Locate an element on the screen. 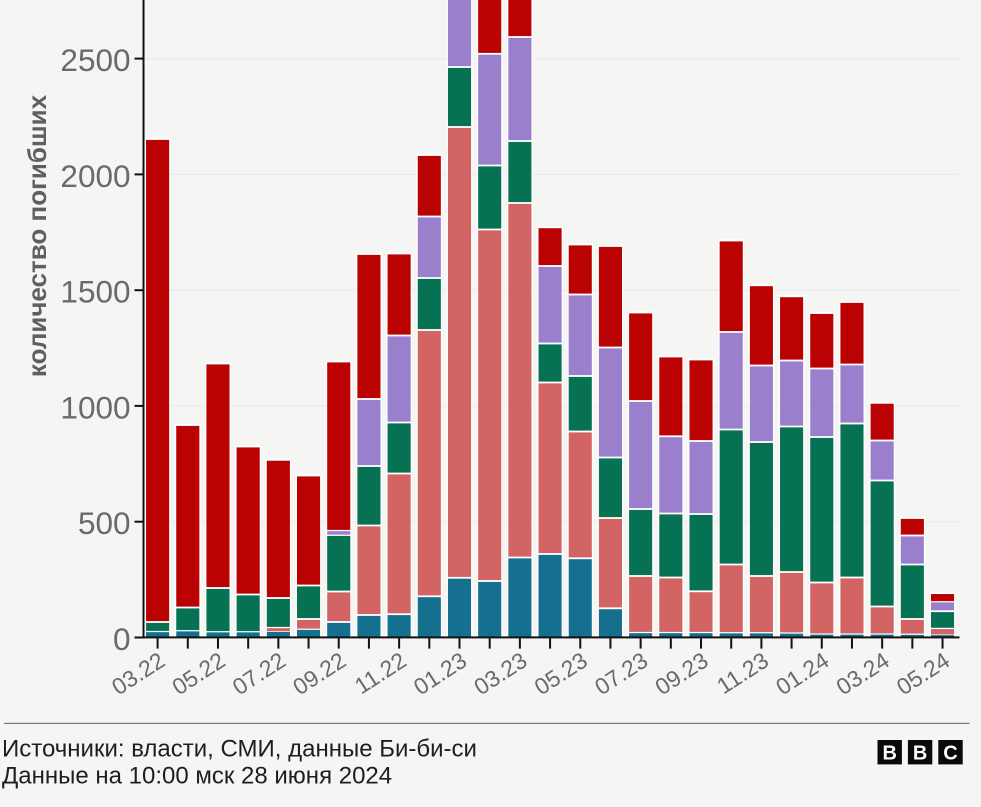 The image size is (981, 807). svg-text:Источники: власти, СМИ, данные: Источники: власти, СМИ, данные Би-би-си is located at coordinates (239, 749).